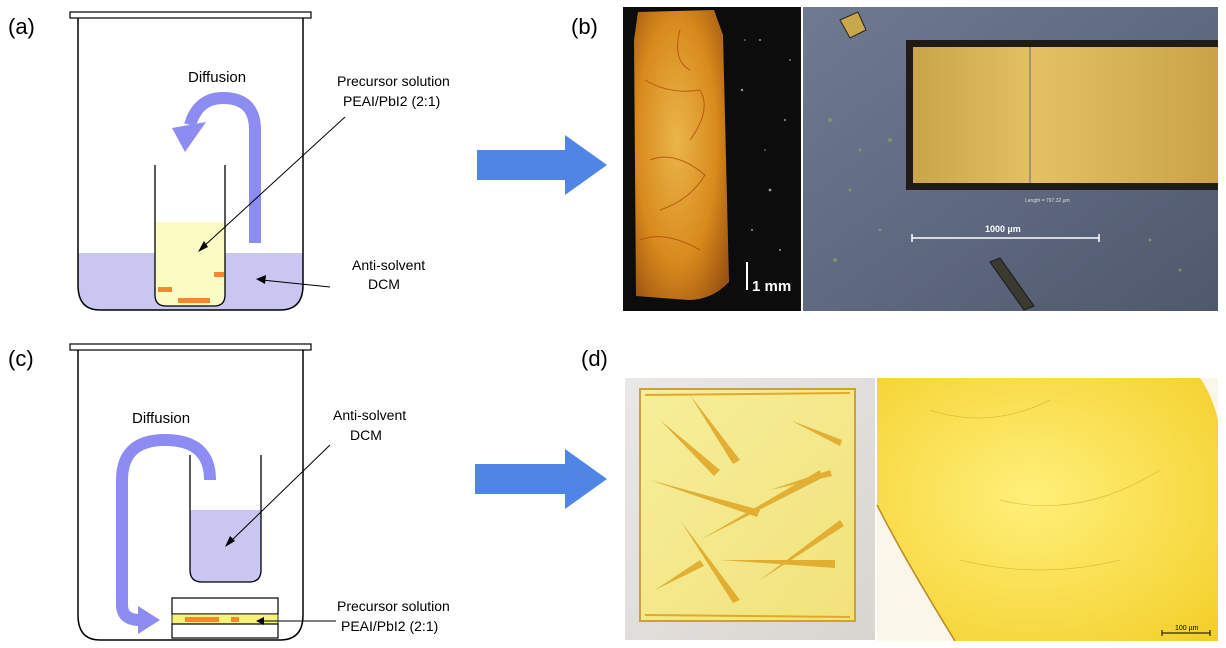 This screenshot has height=648, width=1226. I want to click on crystal-cracks, so click(672, 140).